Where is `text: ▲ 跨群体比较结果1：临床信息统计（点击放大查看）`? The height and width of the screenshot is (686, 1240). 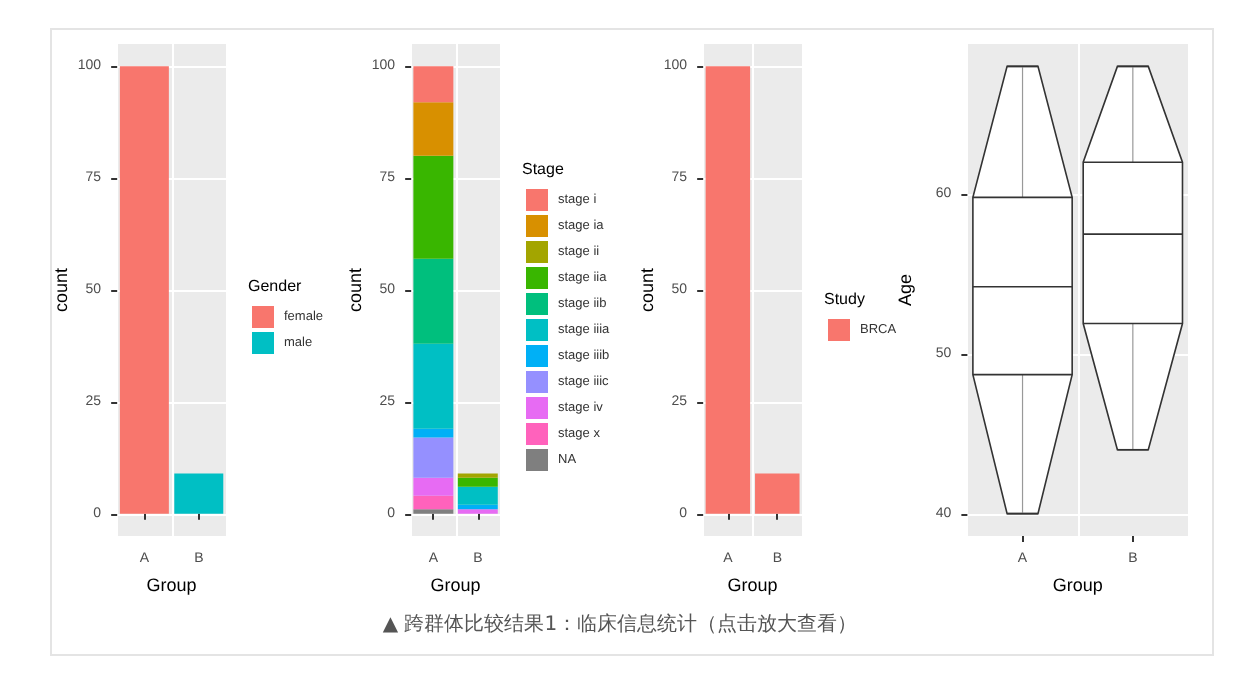 text: ▲ 跨群体比较结果1：临床信息统计（点击放大查看） is located at coordinates (620, 624).